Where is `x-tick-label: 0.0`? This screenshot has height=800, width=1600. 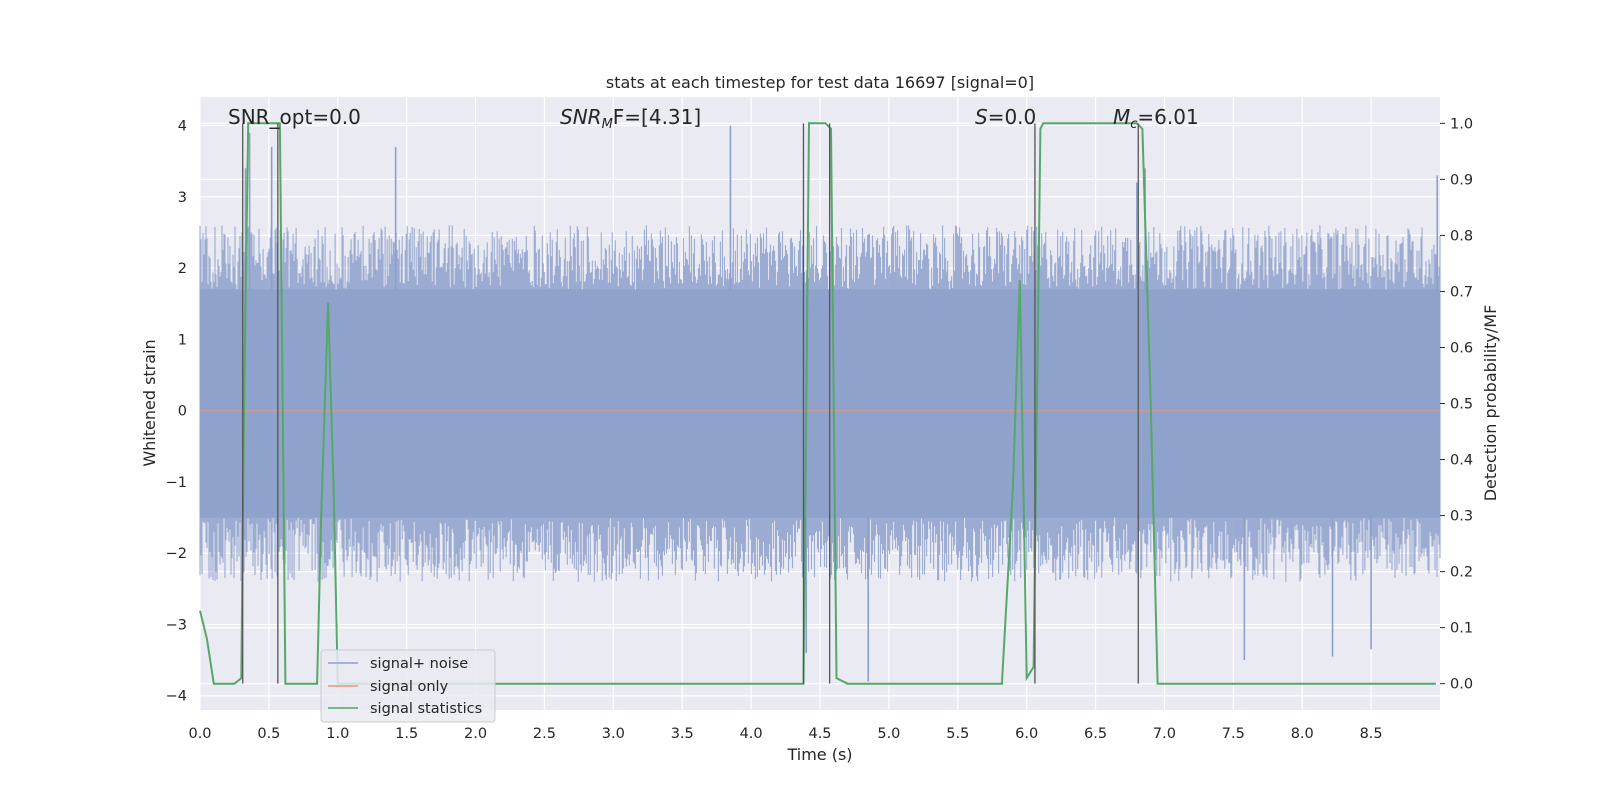 x-tick-label: 0.0 is located at coordinates (199, 734).